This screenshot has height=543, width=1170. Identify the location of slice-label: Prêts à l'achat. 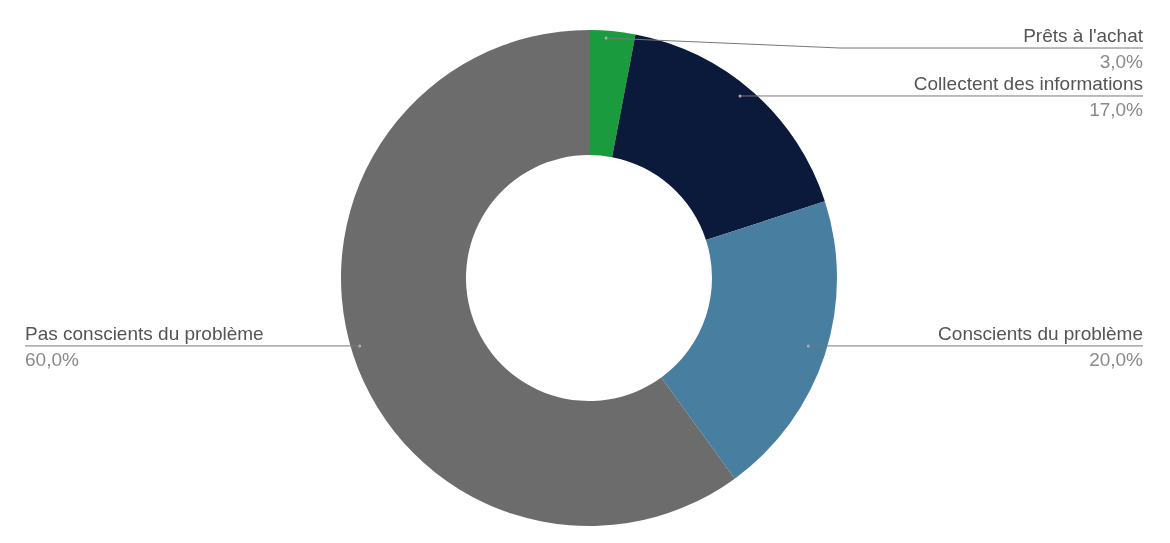
(1083, 35).